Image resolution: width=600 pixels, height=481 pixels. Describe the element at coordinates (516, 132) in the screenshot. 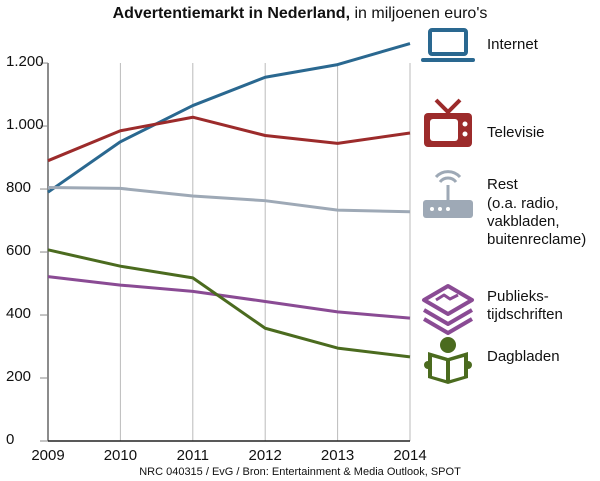

I see `legend-label: Televisie` at that location.